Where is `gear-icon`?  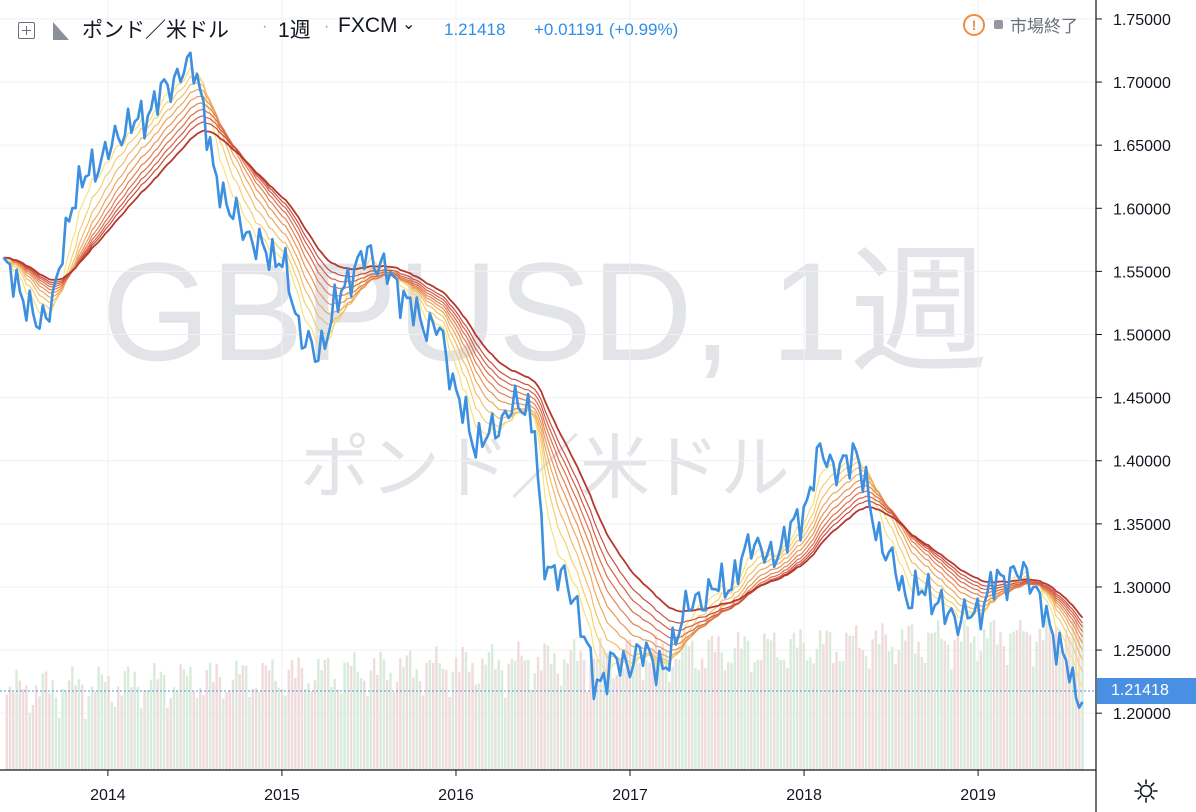
gear-icon is located at coordinates (1146, 791).